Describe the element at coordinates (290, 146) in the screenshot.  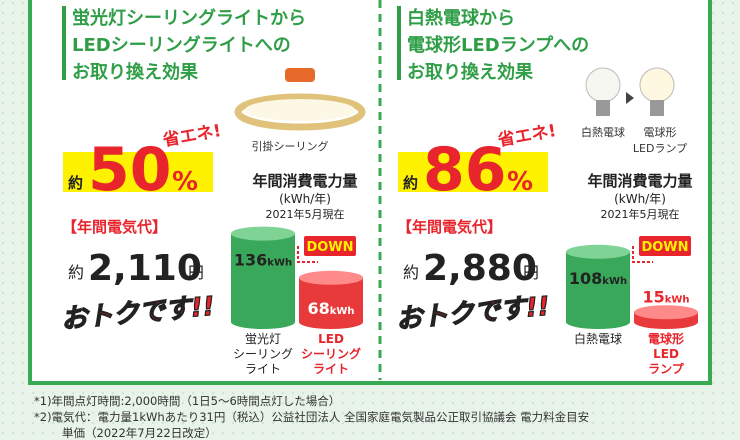
I see `product-label: 引掛シーリング` at that location.